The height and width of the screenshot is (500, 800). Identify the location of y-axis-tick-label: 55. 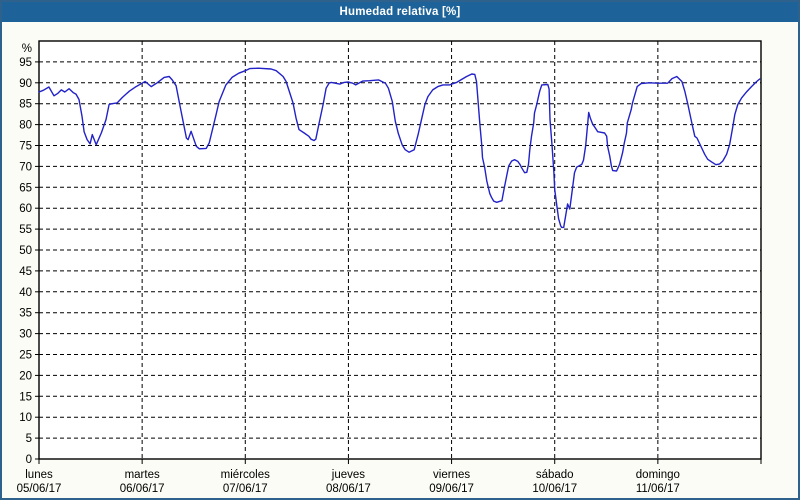
(25, 230).